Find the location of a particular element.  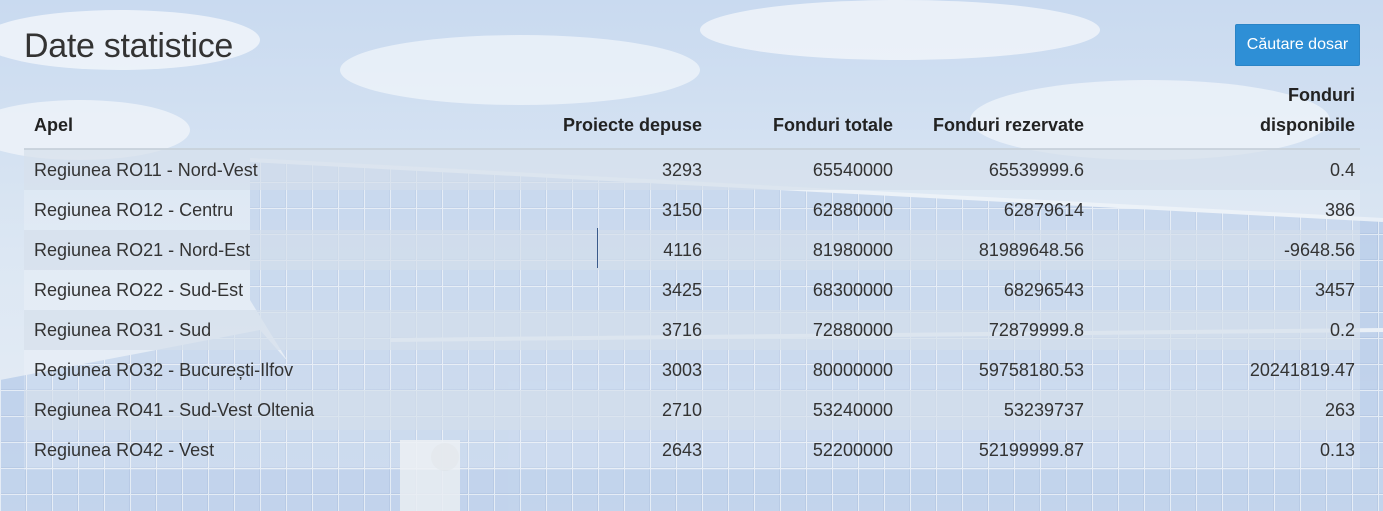

cell-fonduri-disponibile: 0.2 is located at coordinates (1342, 329).